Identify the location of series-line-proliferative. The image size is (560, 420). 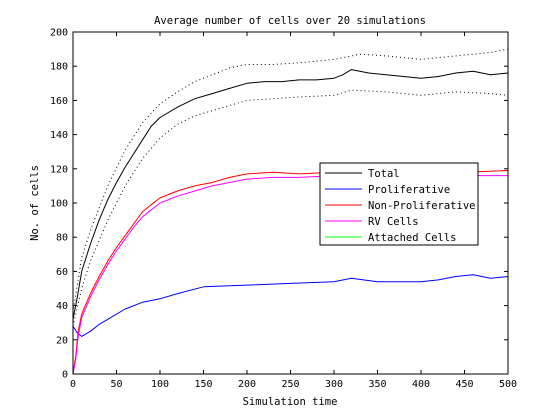
(290, 305).